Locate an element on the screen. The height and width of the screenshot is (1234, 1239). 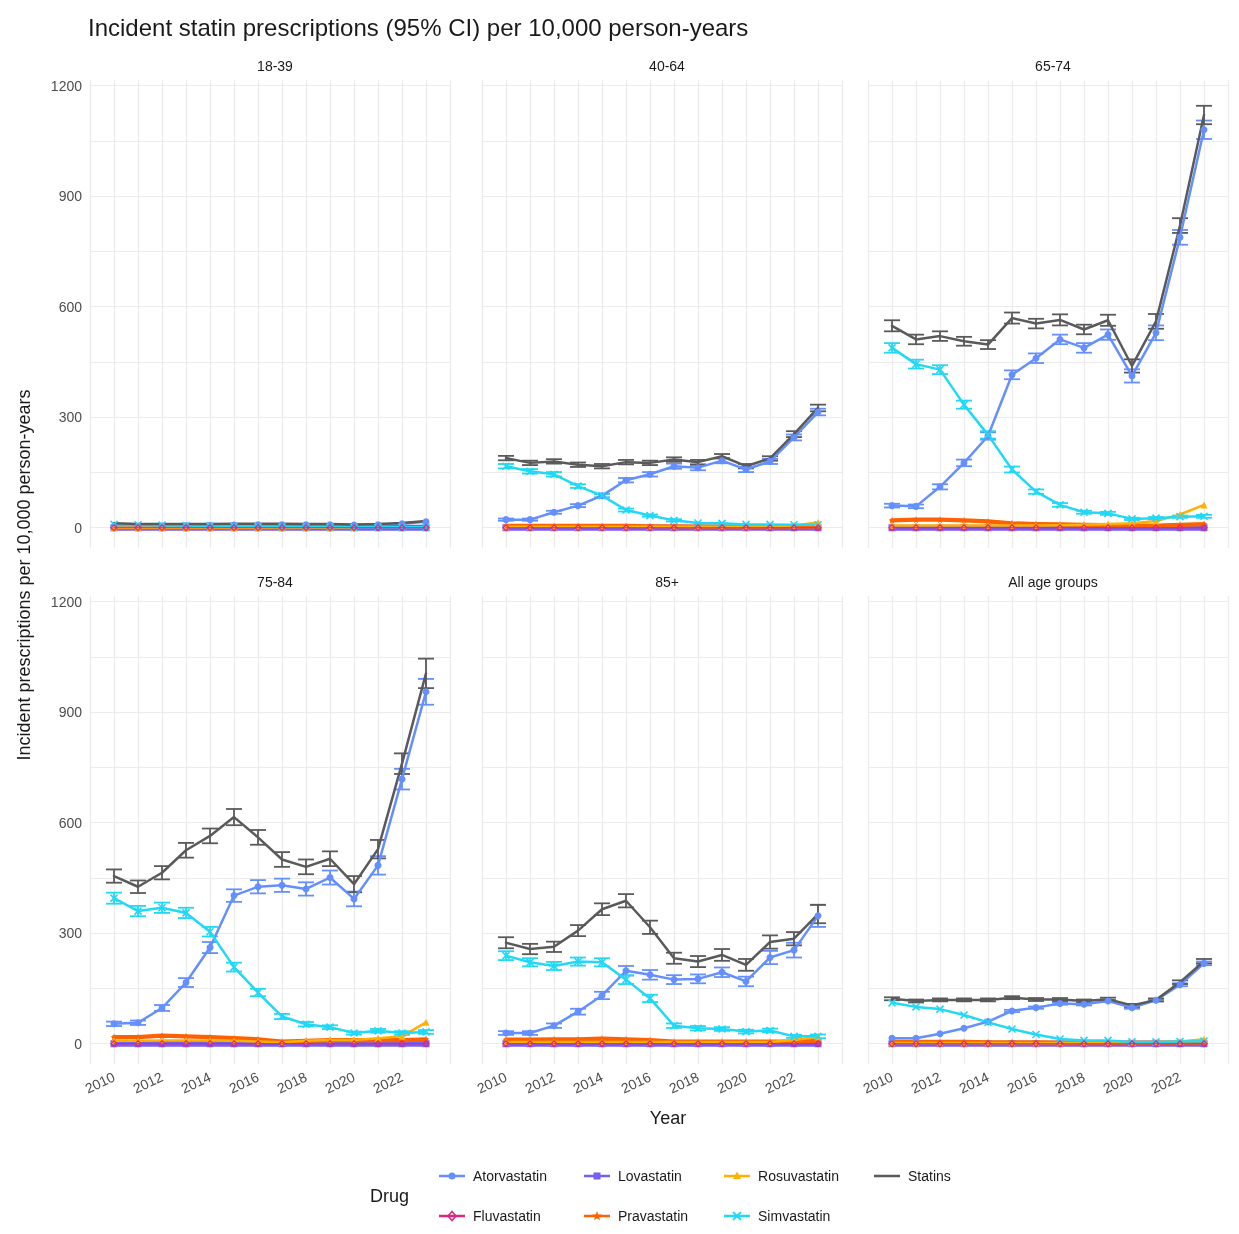
chart-subtitle: 65-74 is located at coordinates (1053, 66).